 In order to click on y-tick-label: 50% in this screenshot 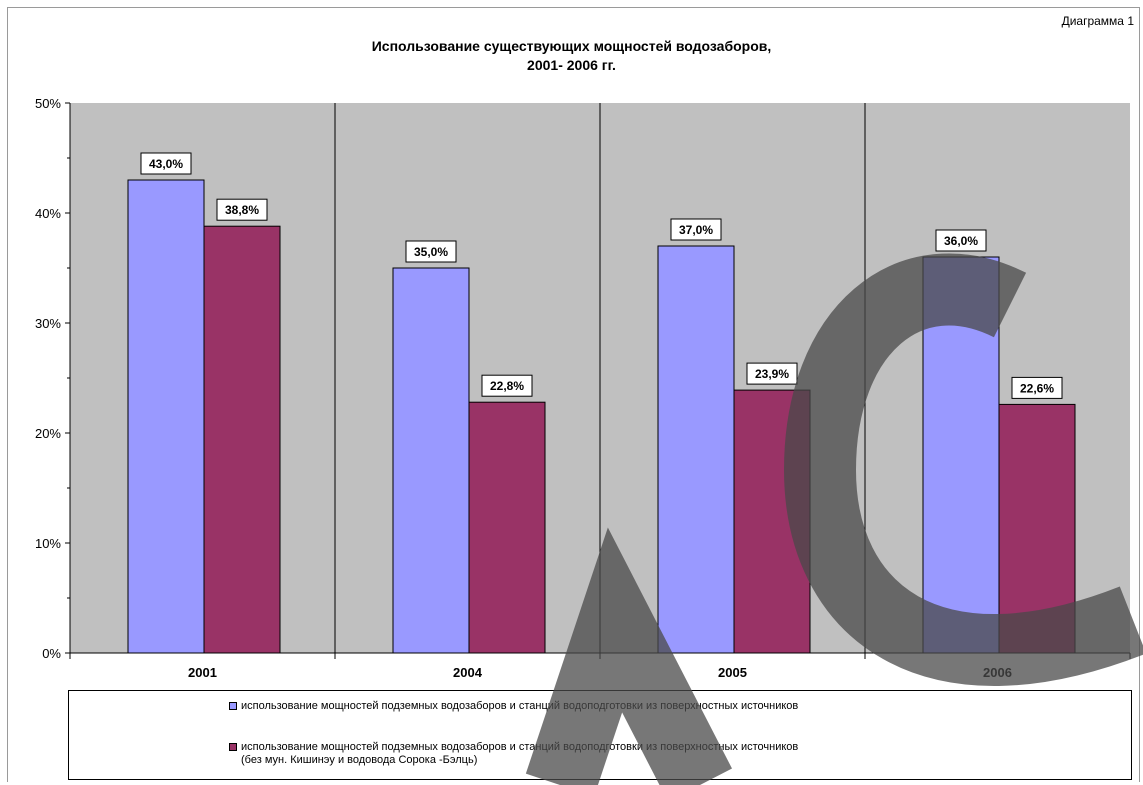, I will do `click(48, 103)`.